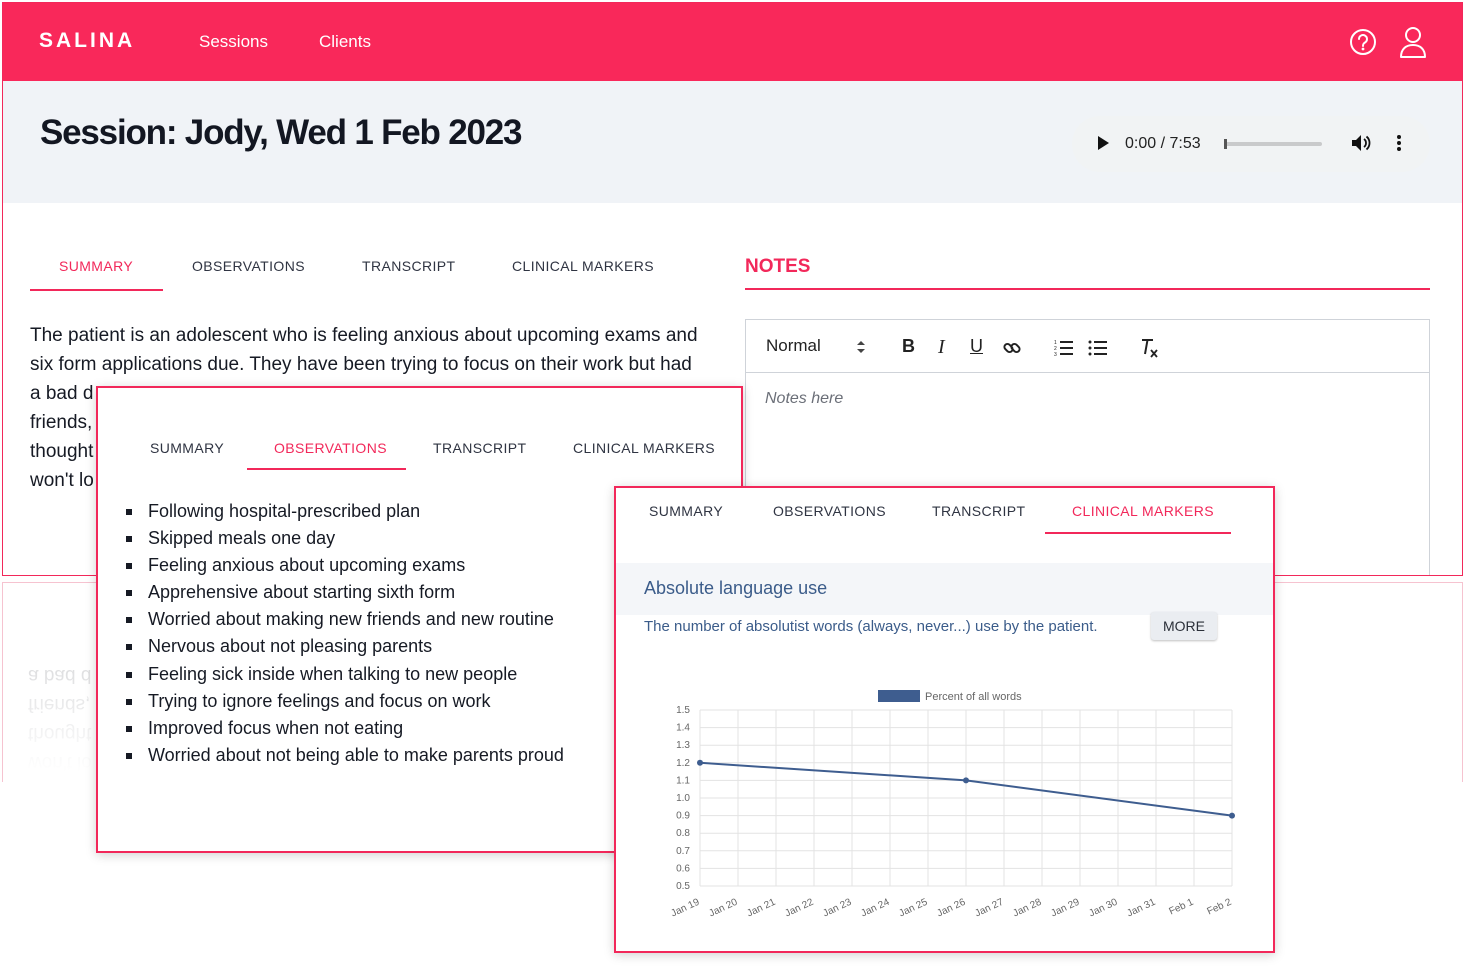  What do you see at coordinates (799, 908) in the screenshot?
I see `x-tick-label: Jan 22` at bounding box center [799, 908].